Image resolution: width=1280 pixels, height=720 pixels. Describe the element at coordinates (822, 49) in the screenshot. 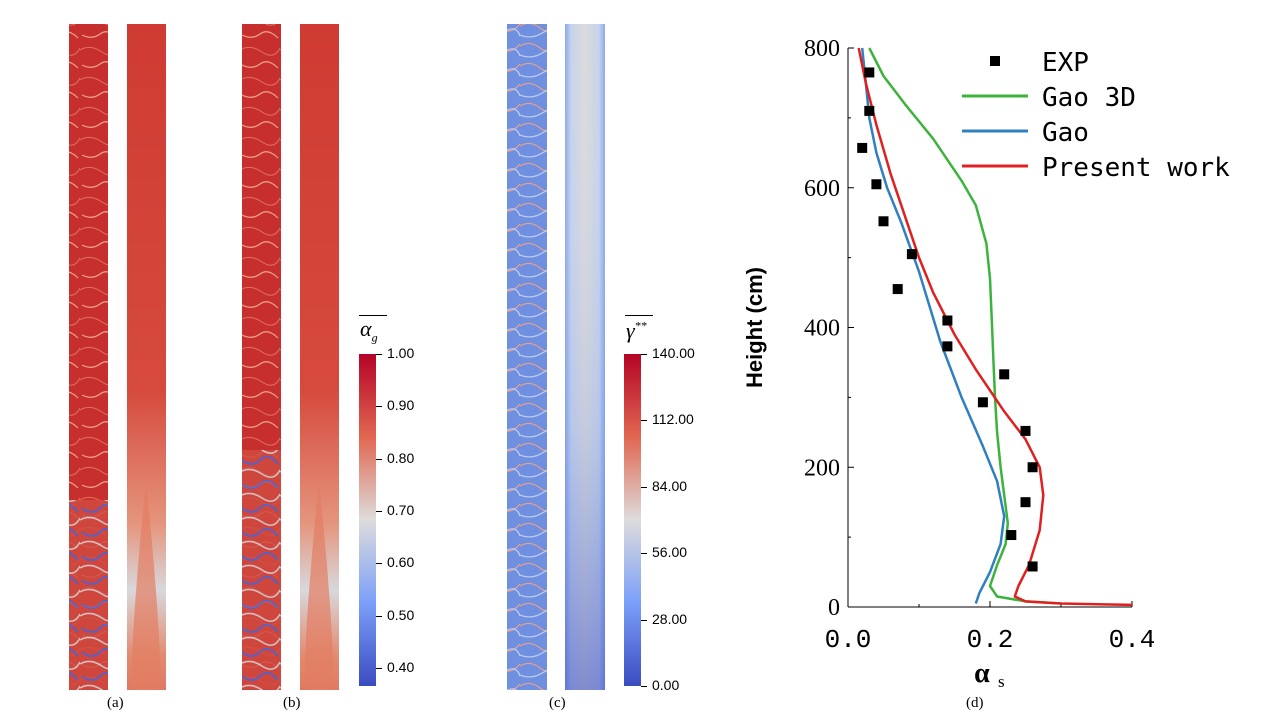

I see `y-tick-label: 800` at that location.